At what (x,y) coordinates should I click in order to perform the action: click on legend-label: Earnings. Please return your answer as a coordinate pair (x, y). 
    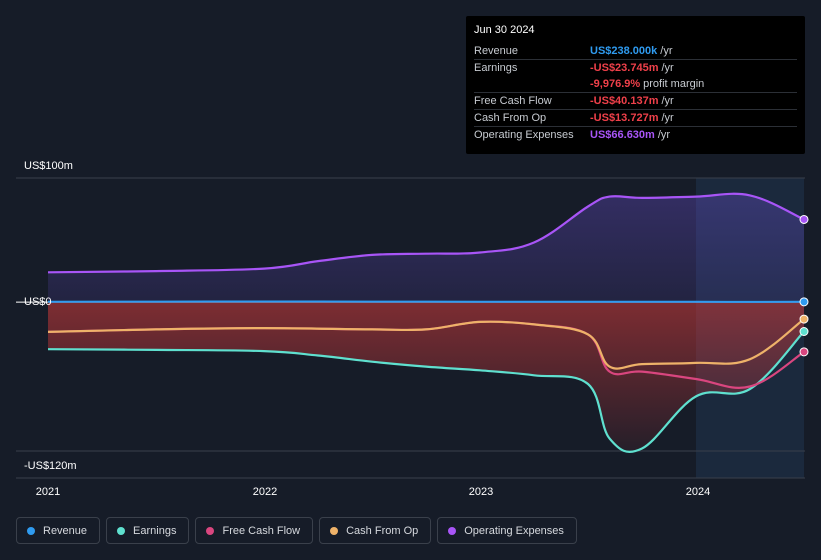
    Looking at the image, I should click on (155, 530).